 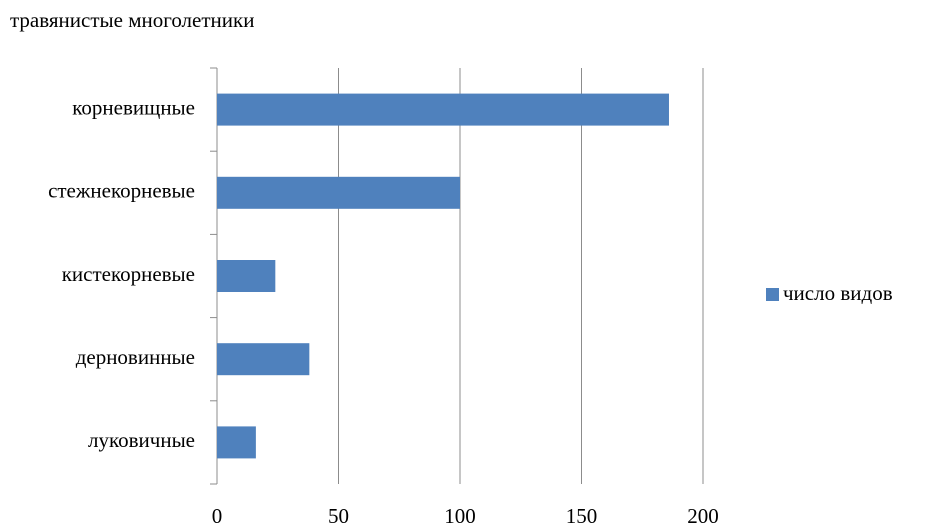 What do you see at coordinates (338, 514) in the screenshot?
I see `x-tick-label: 50` at bounding box center [338, 514].